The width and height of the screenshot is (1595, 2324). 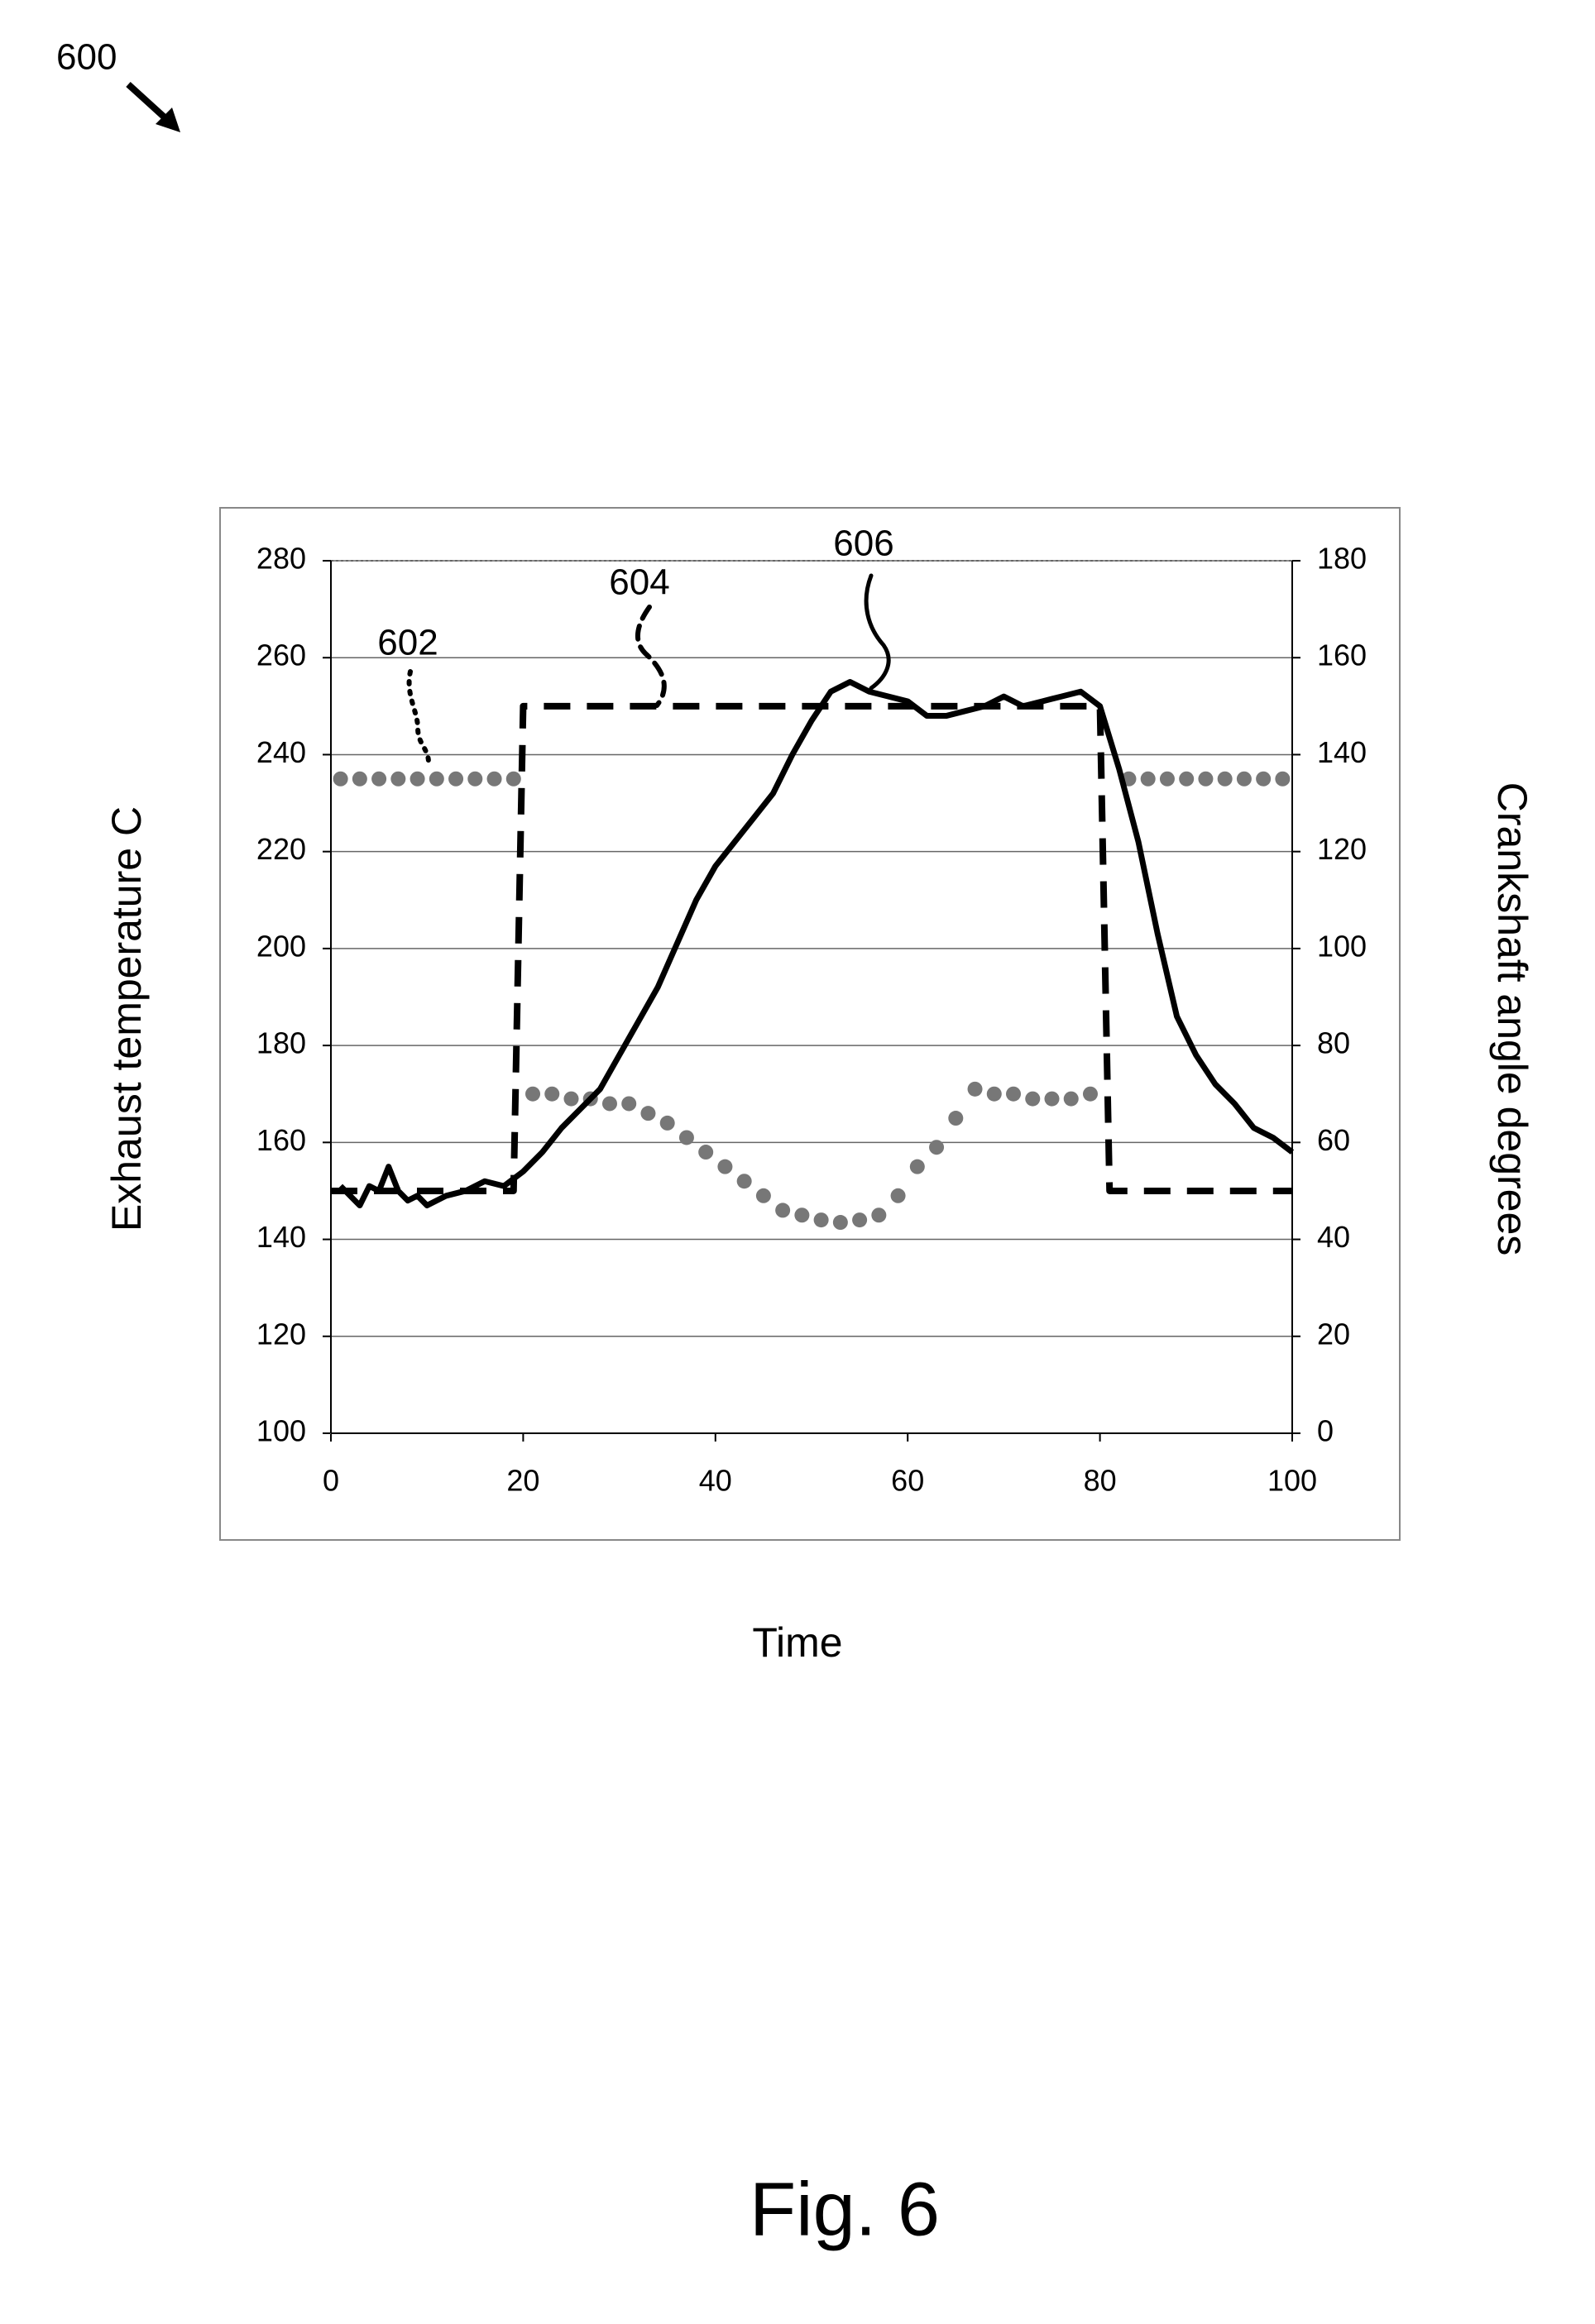 What do you see at coordinates (1333, 1140) in the screenshot?
I see `y2-tick-label: 60` at bounding box center [1333, 1140].